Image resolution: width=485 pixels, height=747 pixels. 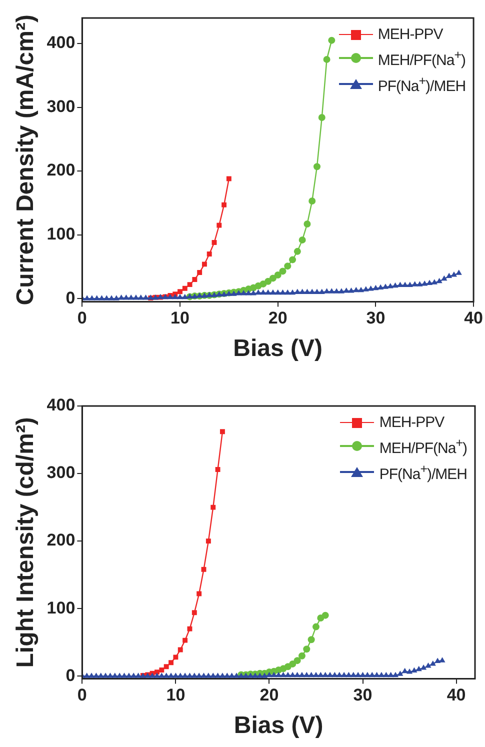 What do you see at coordinates (26, 160) in the screenshot?
I see `y-axis-title: Current Density (mA/cm²)` at bounding box center [26, 160].